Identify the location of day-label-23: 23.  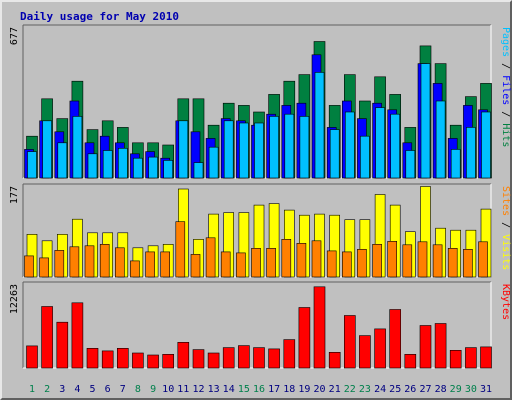
(365, 389).